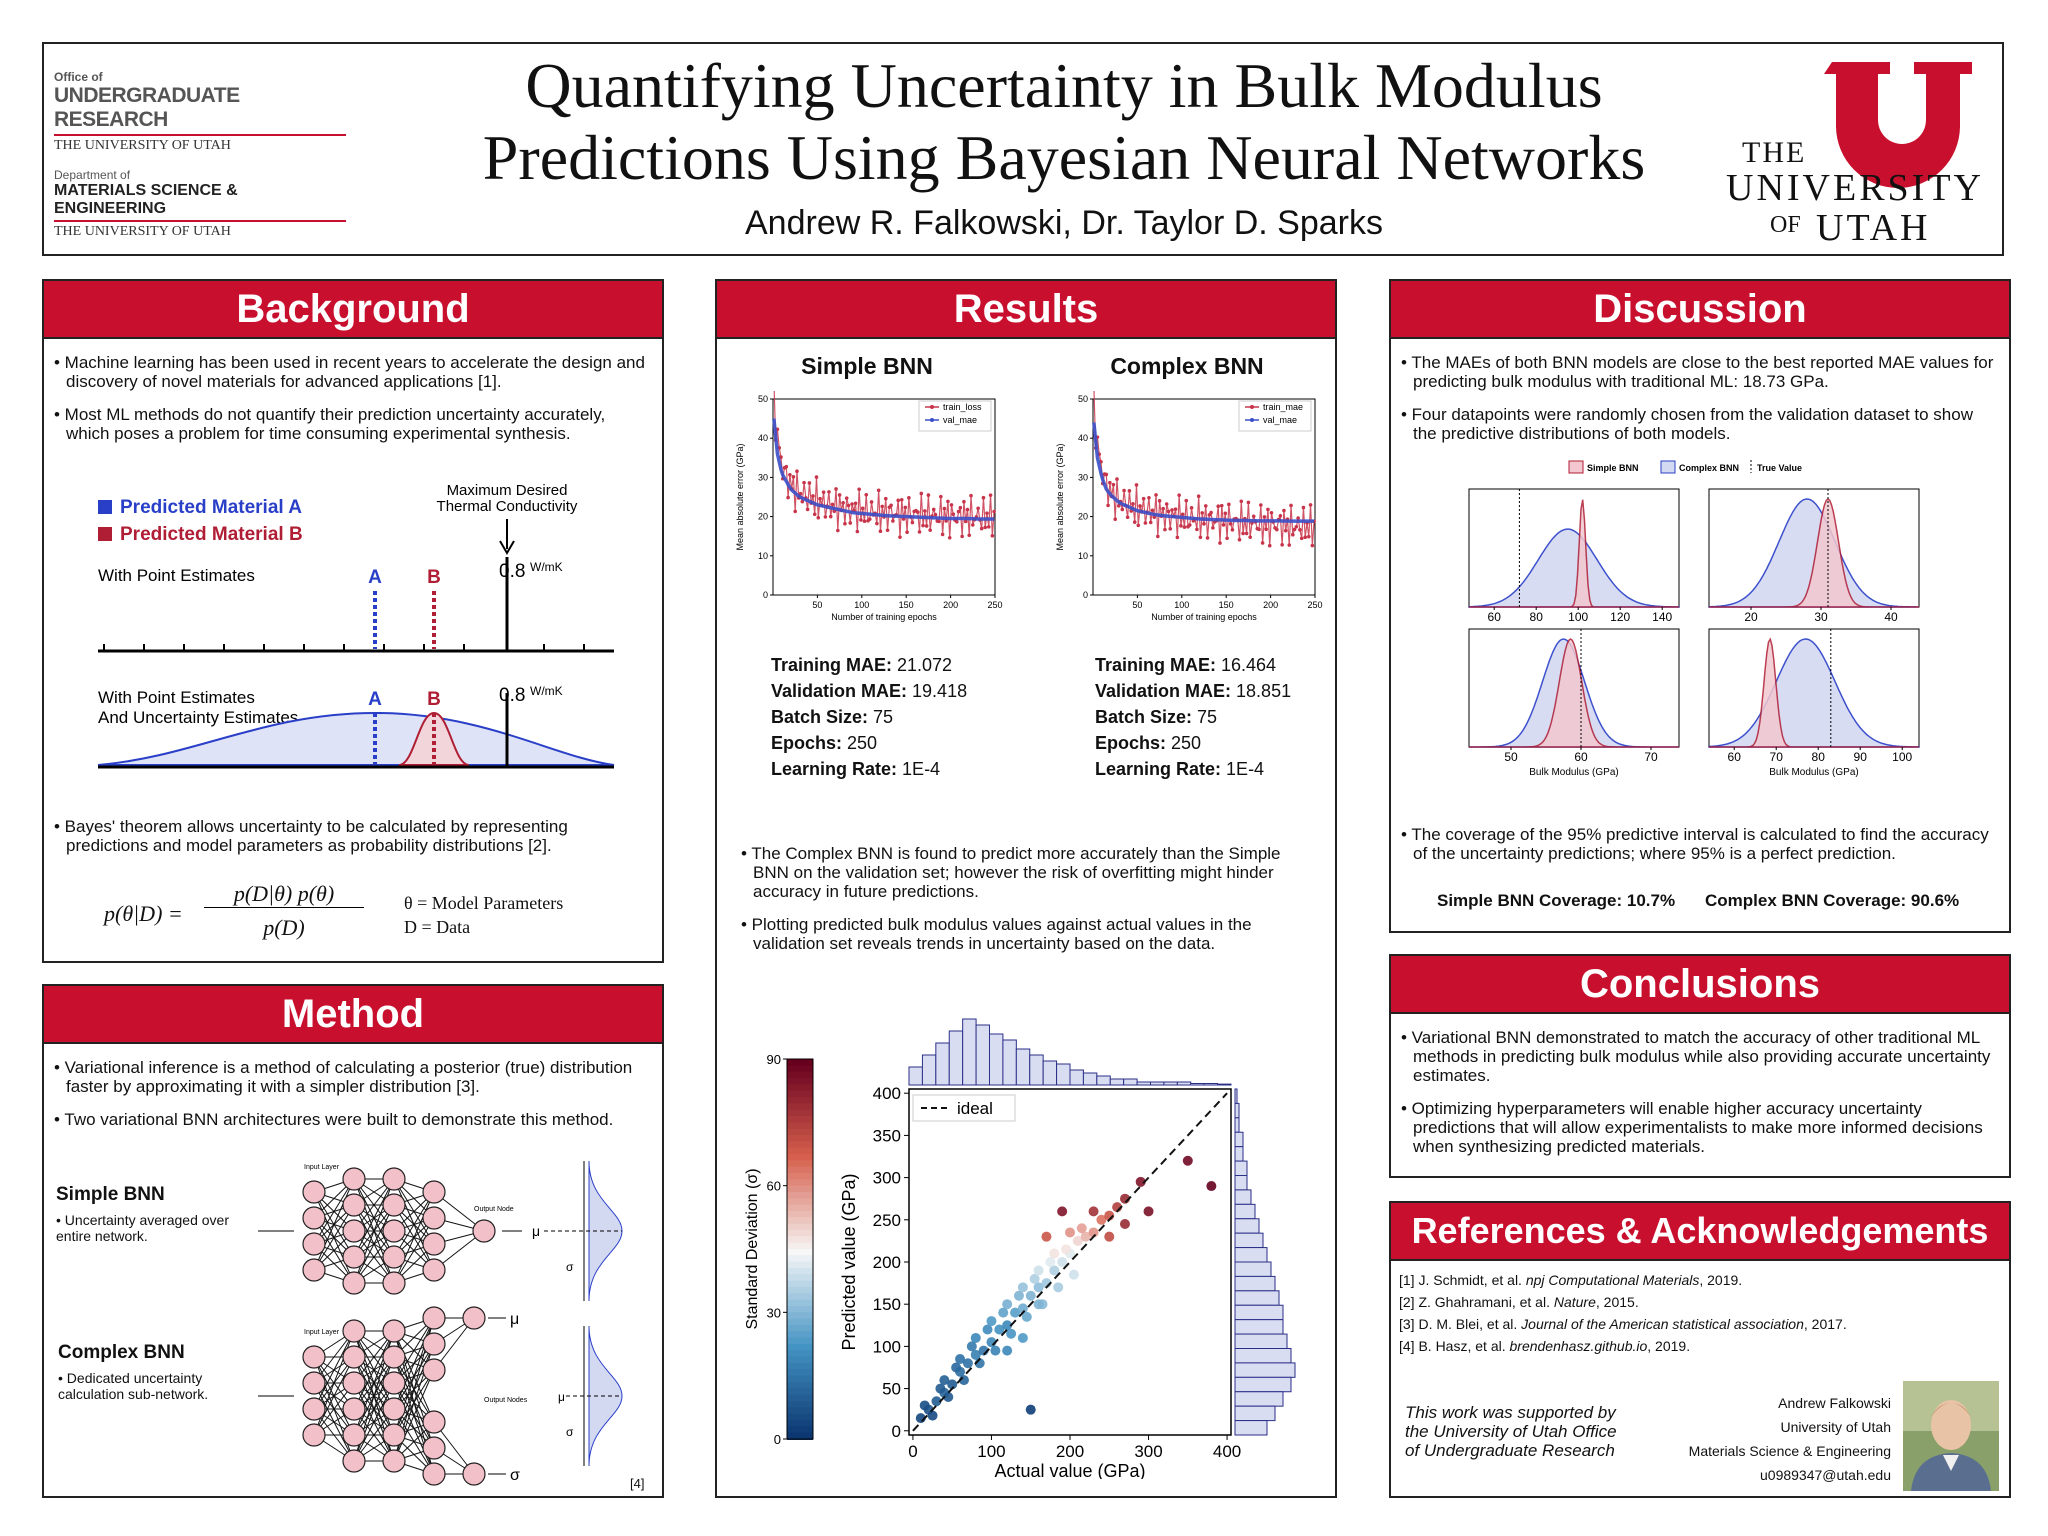 This screenshot has height=1536, width=2048. I want to click on colorbar-tick-label: 60, so click(774, 1186).